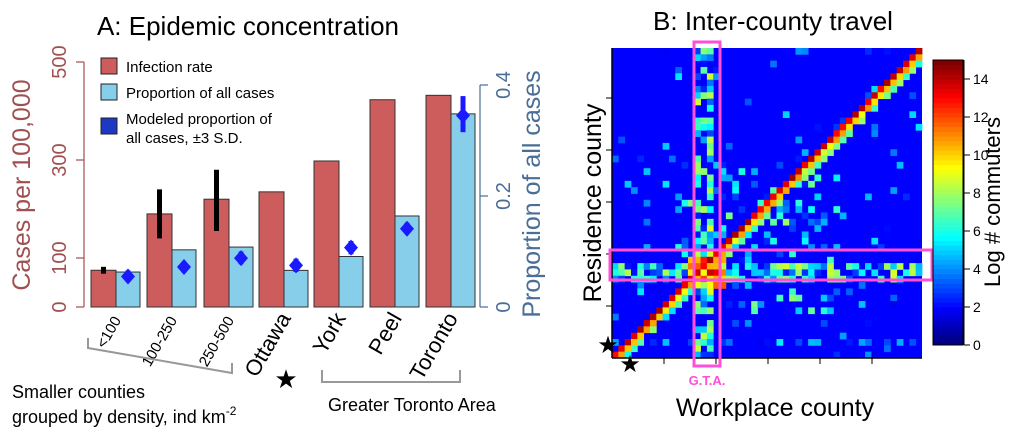 This screenshot has height=438, width=1013. Describe the element at coordinates (391, 376) in the screenshot. I see `gta-bracket` at that location.